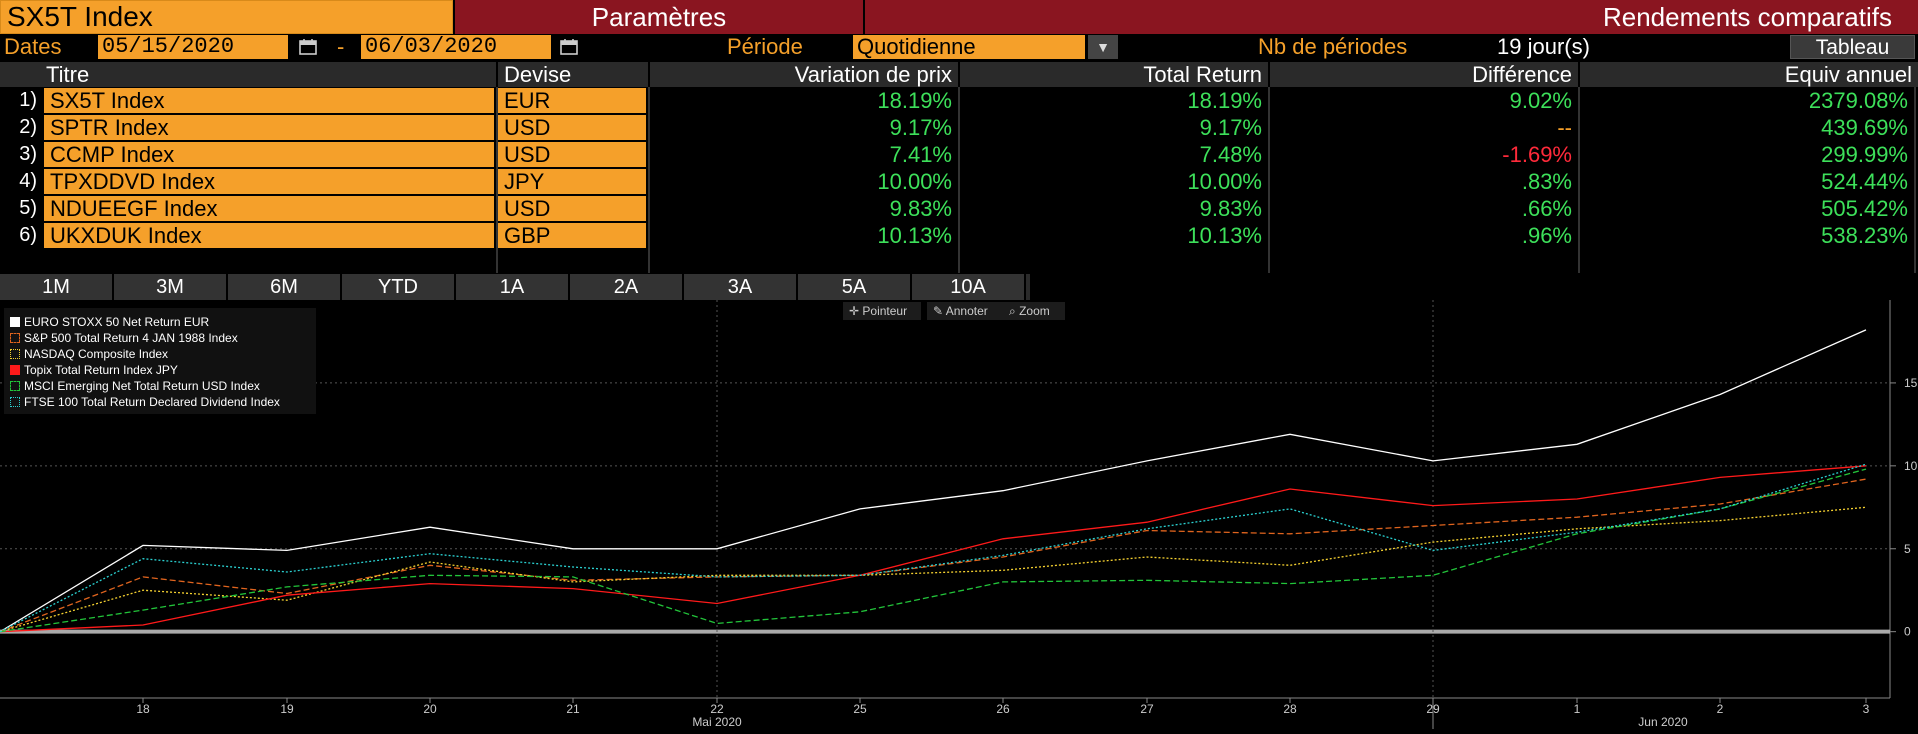  Describe the element at coordinates (513, 287) in the screenshot. I see `period-button-1a: 1A` at that location.